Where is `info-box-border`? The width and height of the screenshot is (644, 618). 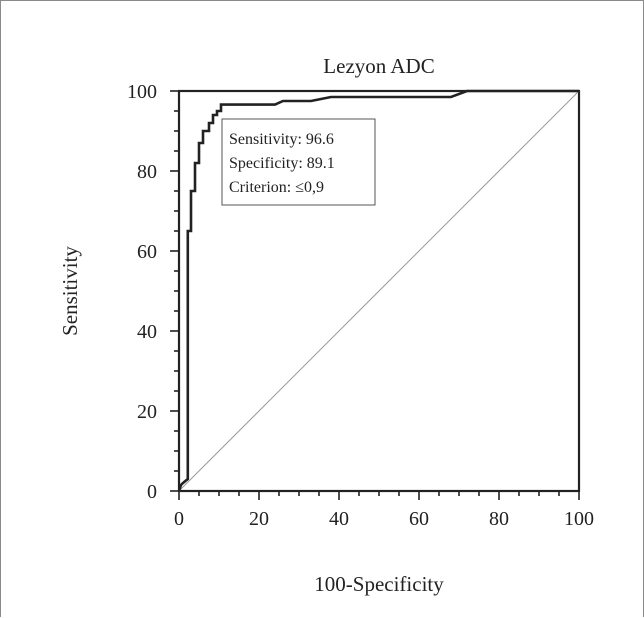 info-box-border is located at coordinates (298, 162).